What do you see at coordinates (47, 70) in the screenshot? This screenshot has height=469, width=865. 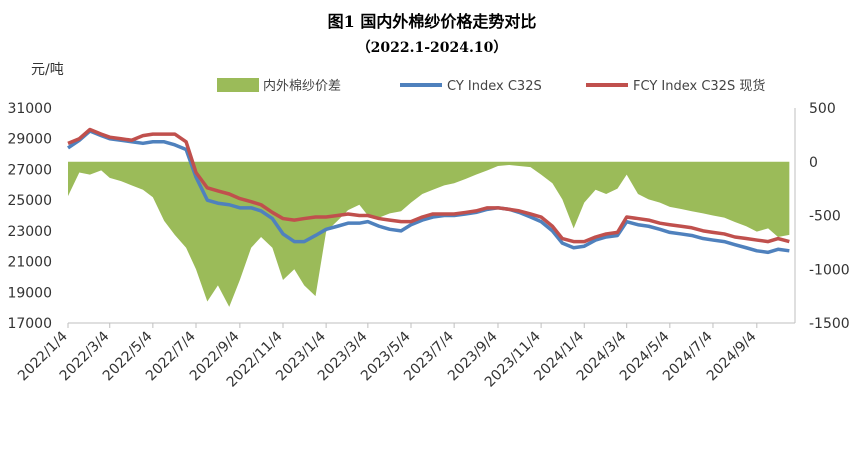 I see `y-unit-label: 元/吨` at bounding box center [47, 70].